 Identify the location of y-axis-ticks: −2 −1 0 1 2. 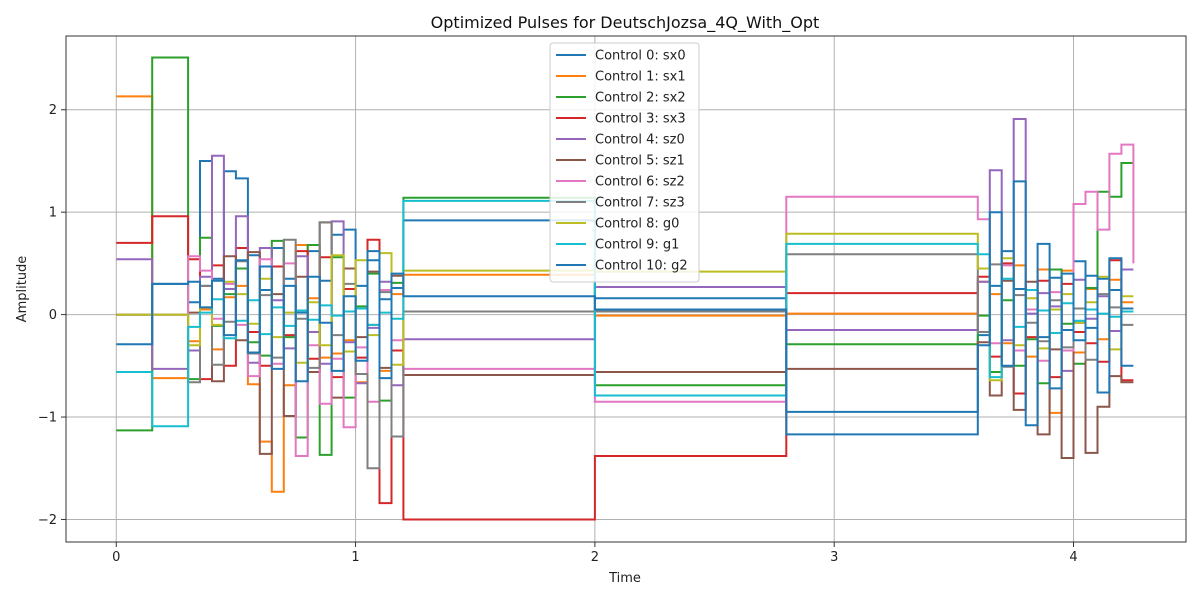
(52, 315).